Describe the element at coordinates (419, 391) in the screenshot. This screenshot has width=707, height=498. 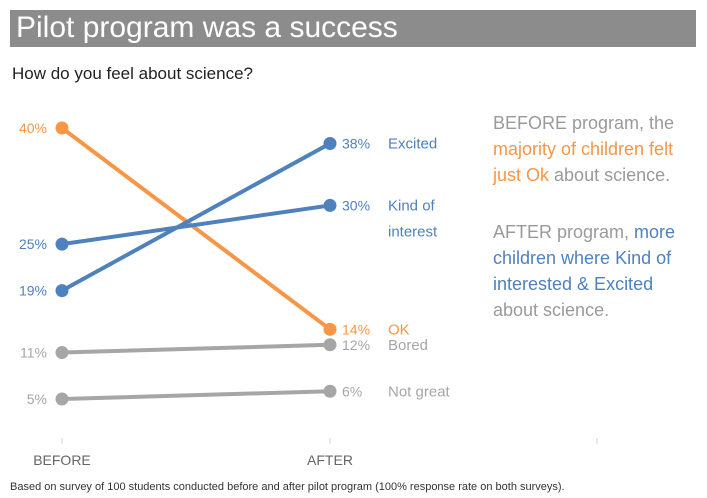
I see `series-label-not-great: Not great` at that location.